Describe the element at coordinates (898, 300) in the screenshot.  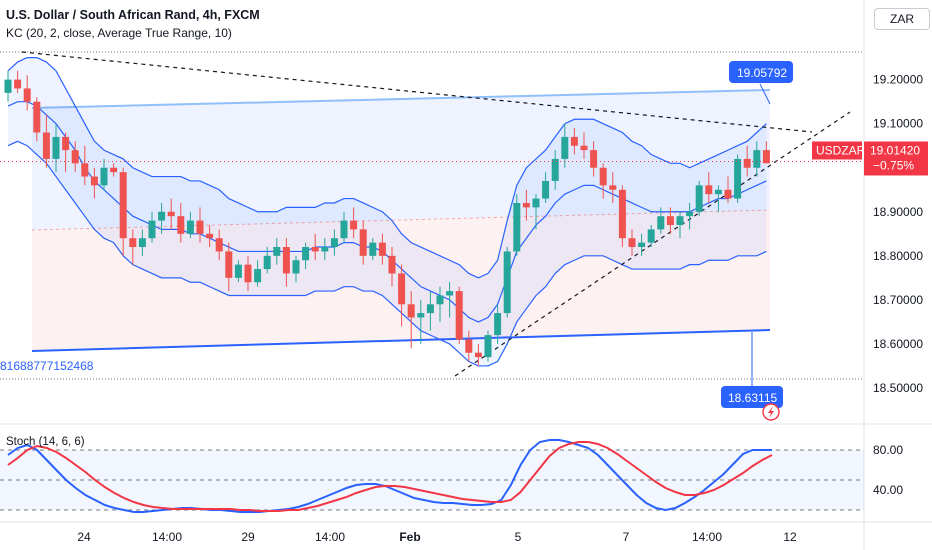
I see `price-tick-label: 18.70000` at that location.